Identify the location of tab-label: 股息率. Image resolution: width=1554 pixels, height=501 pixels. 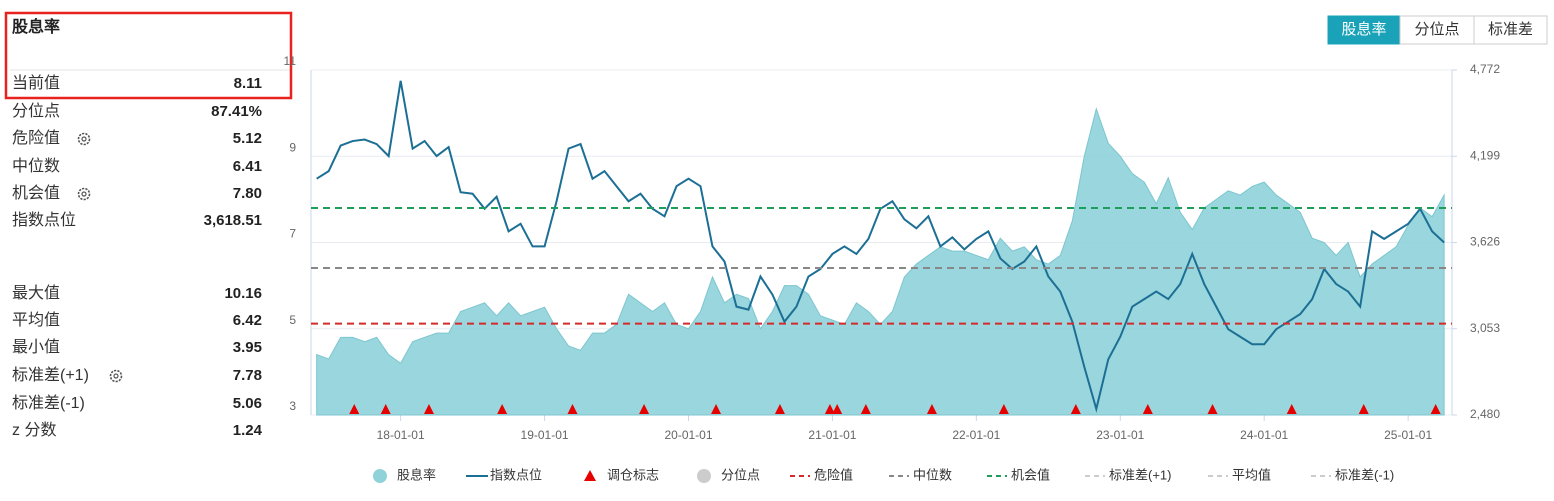
(1363, 29).